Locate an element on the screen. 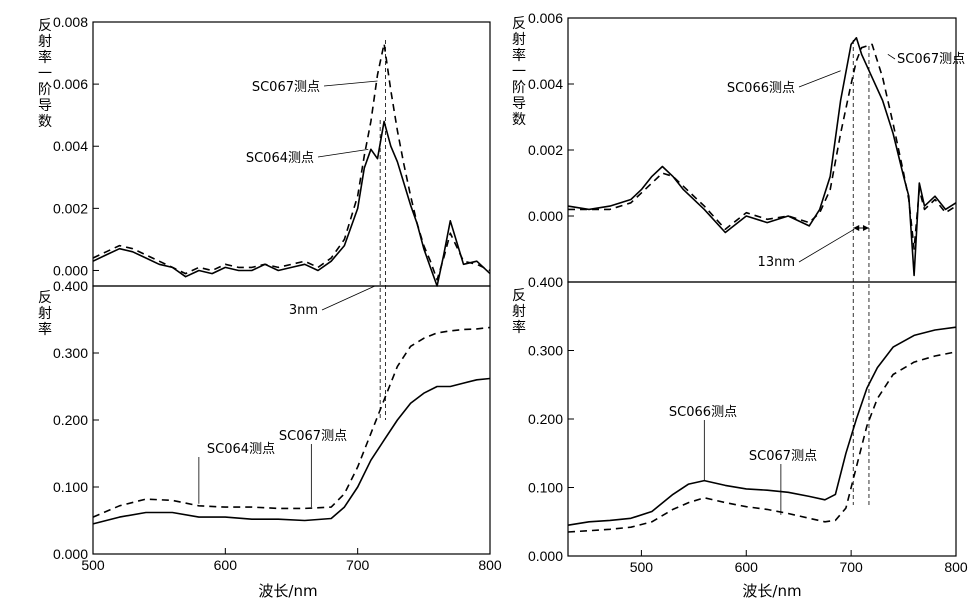  left-top-ylabel: 反射率一阶导数 is located at coordinates (45, 74).